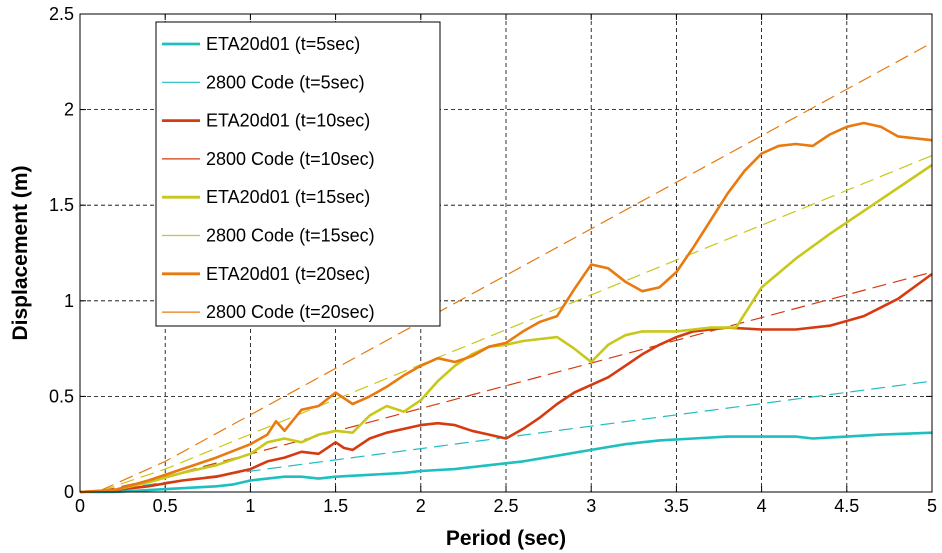 The width and height of the screenshot is (942, 553). Describe the element at coordinates (61, 205) in the screenshot. I see `y-tick-label: 1.5` at that location.